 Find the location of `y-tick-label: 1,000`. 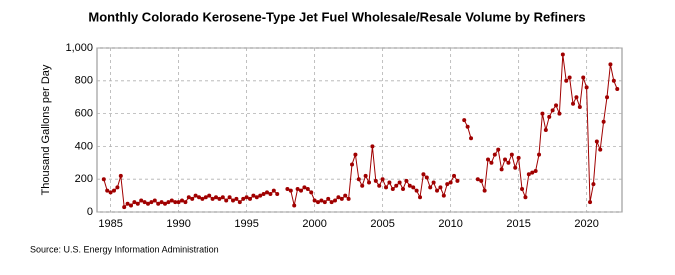

y-tick-label: 1,000 is located at coordinates (79, 48).